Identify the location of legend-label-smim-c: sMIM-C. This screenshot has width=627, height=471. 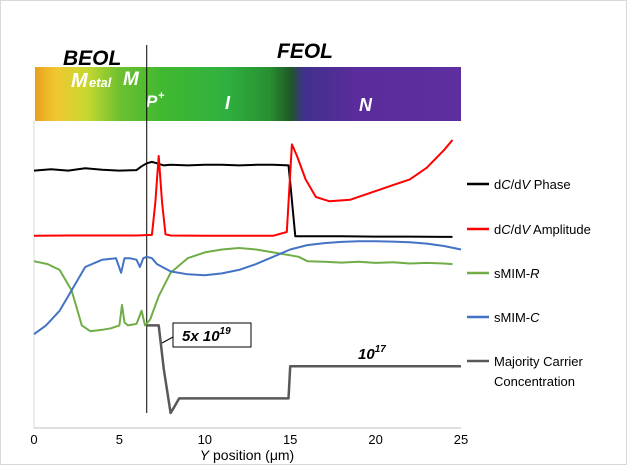
(517, 317).